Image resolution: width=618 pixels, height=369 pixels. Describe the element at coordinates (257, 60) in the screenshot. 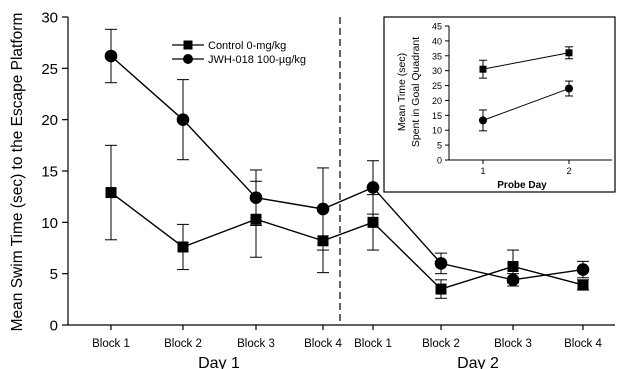

I see `legend-label: JWH-018 100-µg/kg` at that location.